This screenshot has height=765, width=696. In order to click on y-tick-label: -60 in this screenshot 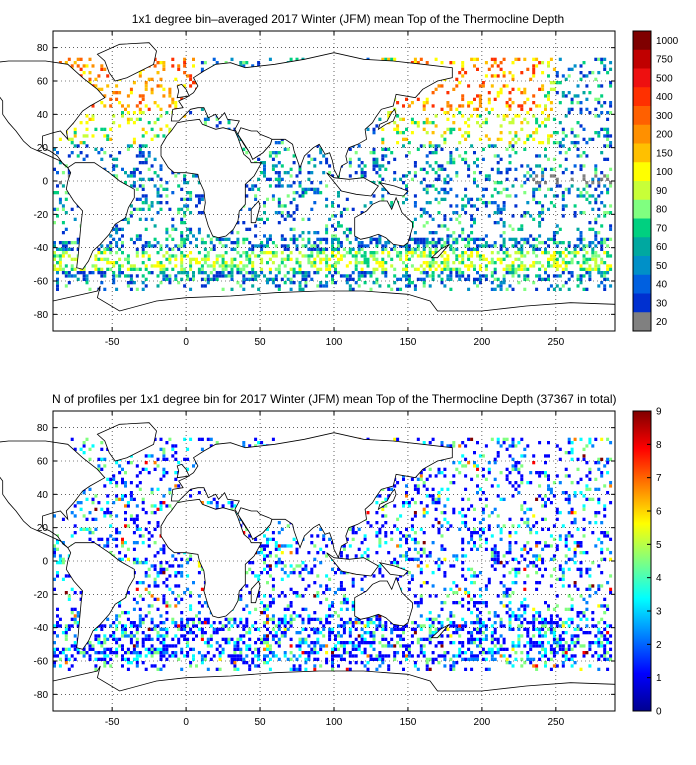, I will do `click(41, 282)`.